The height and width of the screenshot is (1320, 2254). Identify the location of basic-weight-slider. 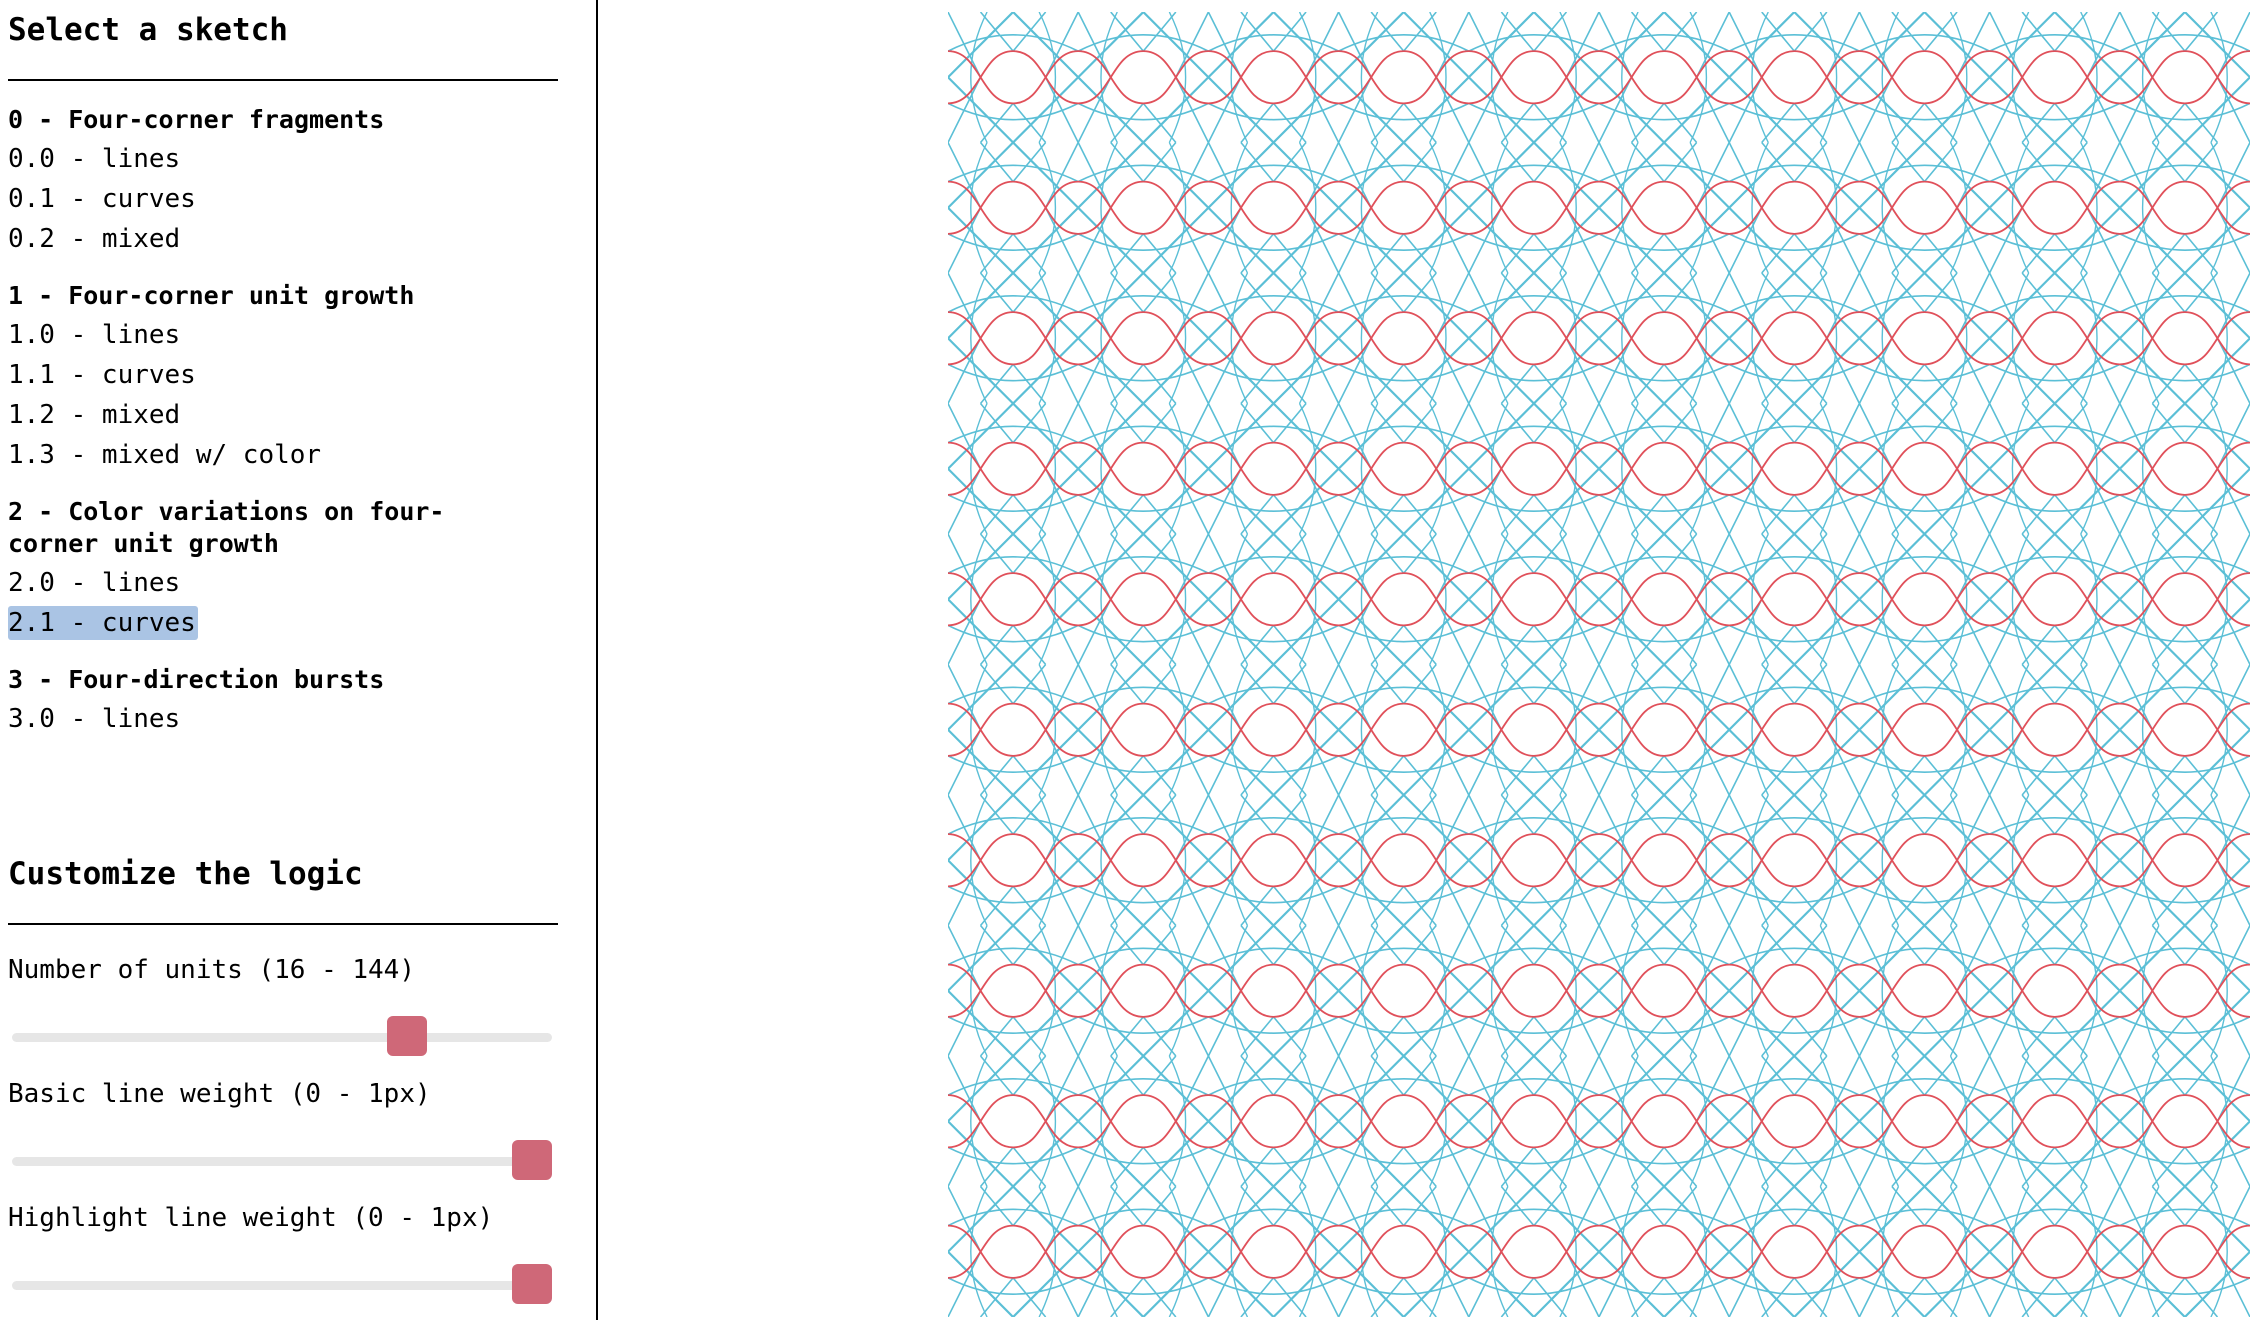
(282, 1160).